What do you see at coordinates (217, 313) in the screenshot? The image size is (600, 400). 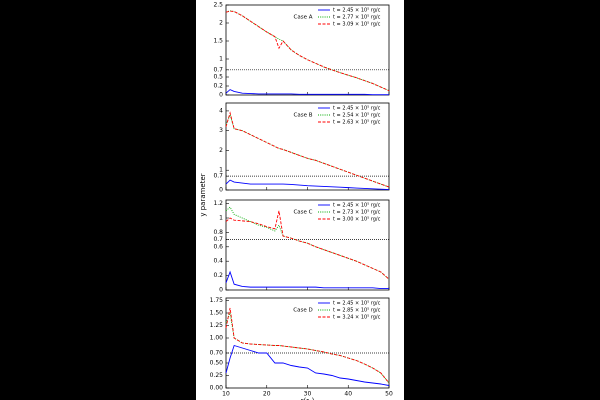 I see `y-tick-label: 1.50` at bounding box center [217, 313].